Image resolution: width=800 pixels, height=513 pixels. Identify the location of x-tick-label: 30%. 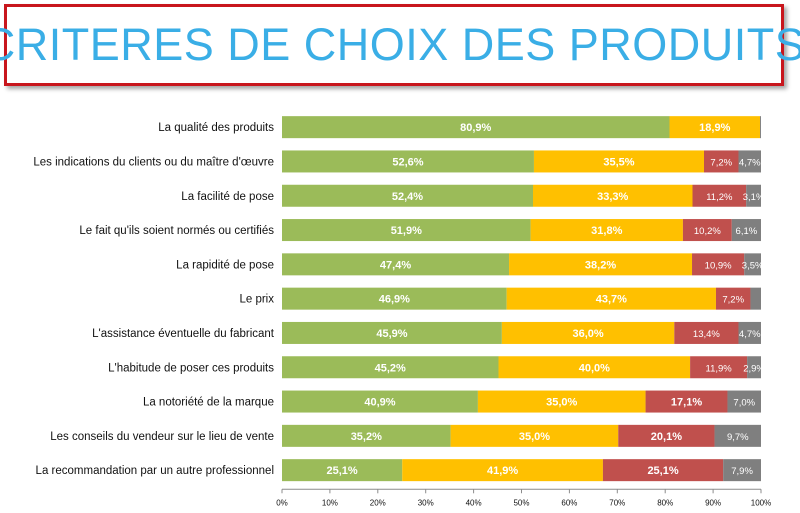
(426, 502).